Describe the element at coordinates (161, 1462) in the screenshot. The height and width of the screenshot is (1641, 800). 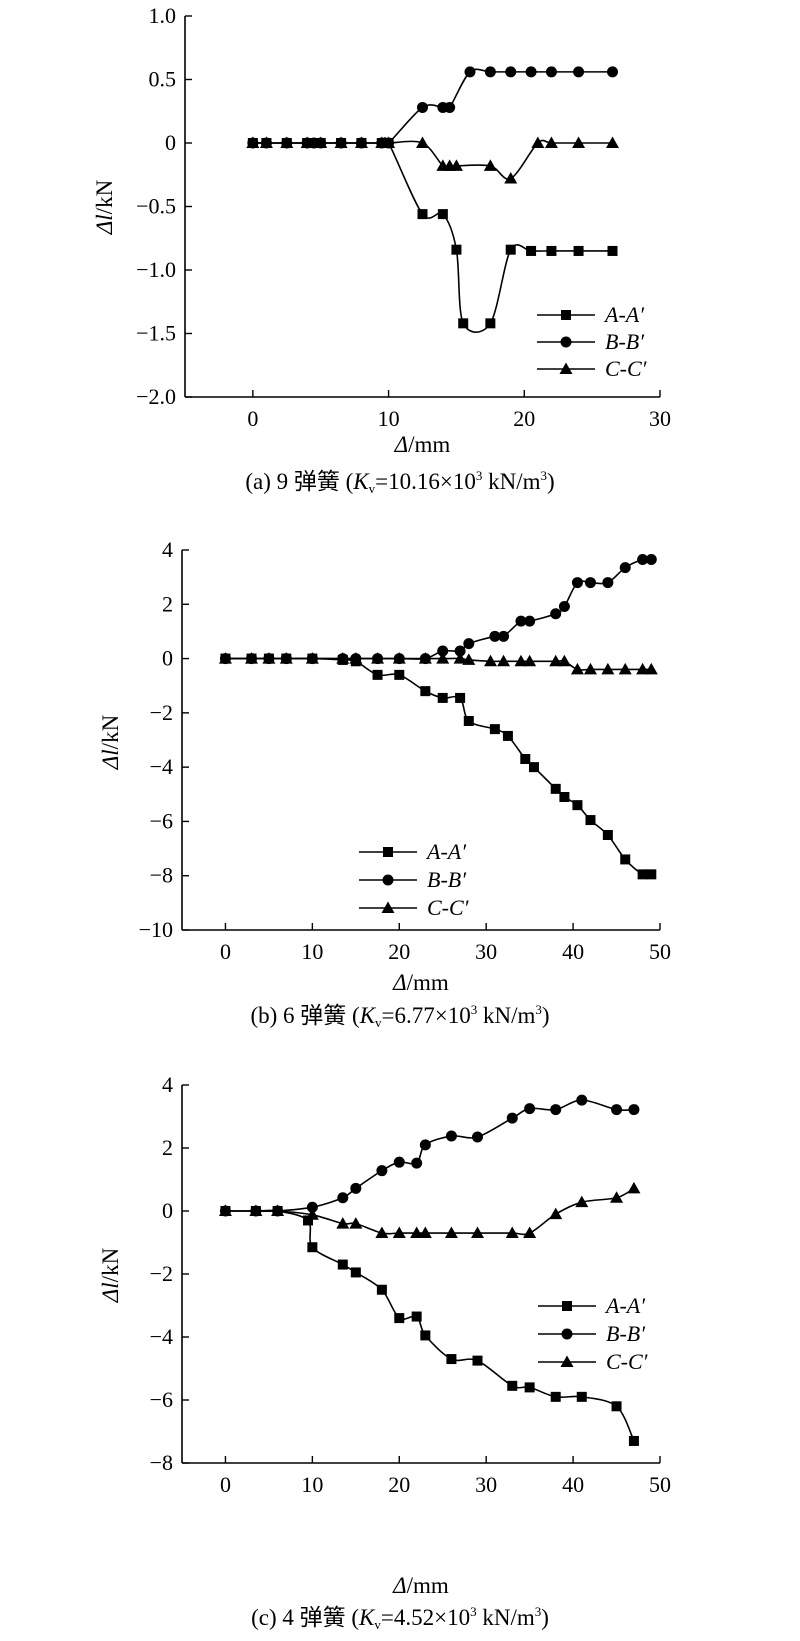
I see `y-tick-label: −8` at that location.